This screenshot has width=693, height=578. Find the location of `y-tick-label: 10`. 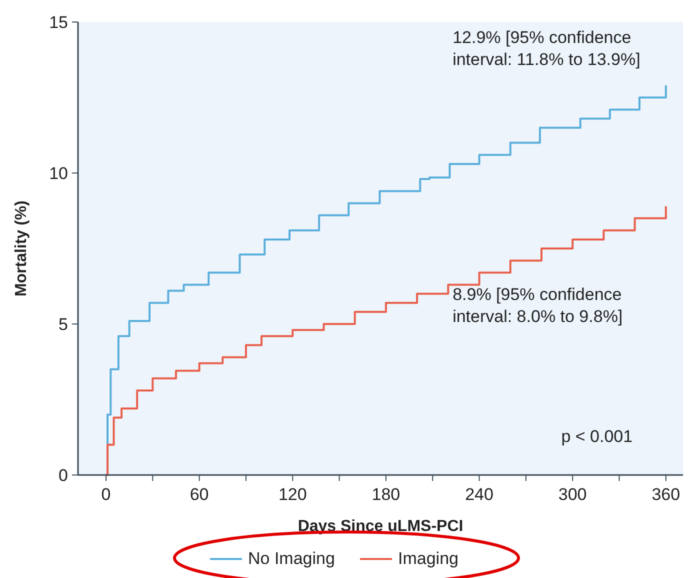

y-tick-label: 10 is located at coordinates (58, 173).